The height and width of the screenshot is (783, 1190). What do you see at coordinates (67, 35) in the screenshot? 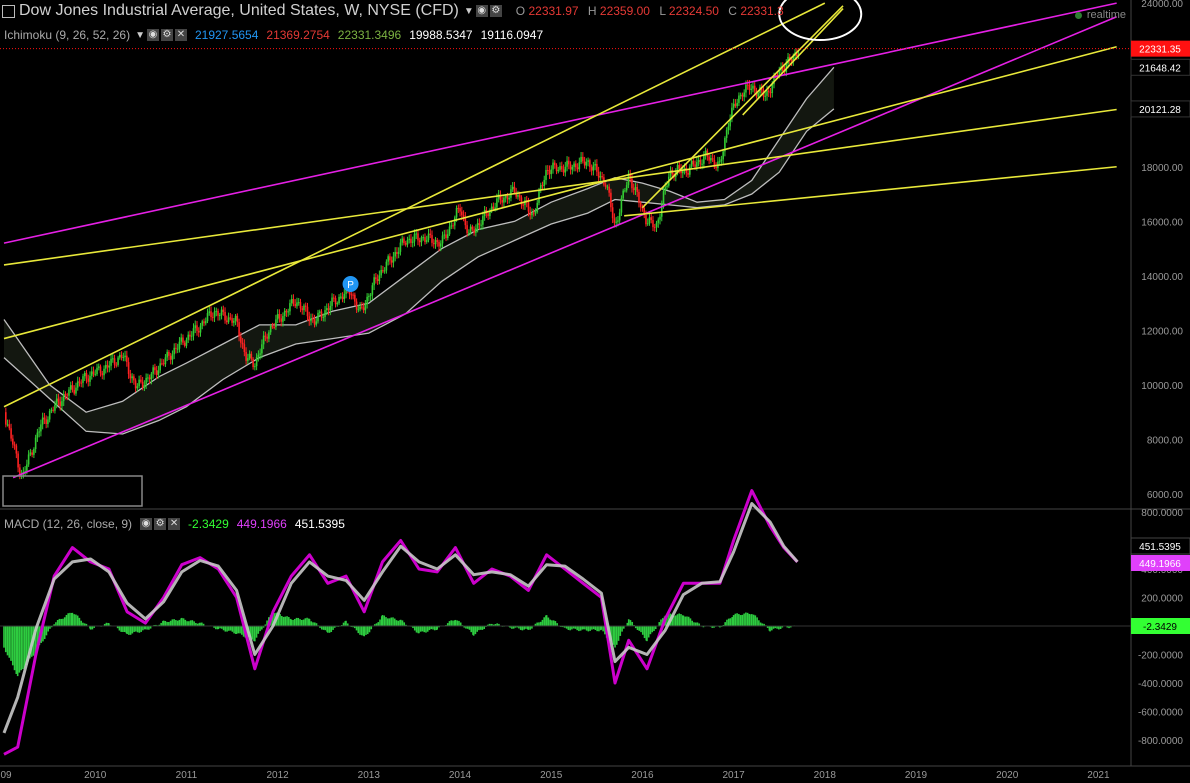
I see `ichimoku-label: Ichimoku (9, 26, 52, 26)` at bounding box center [67, 35].